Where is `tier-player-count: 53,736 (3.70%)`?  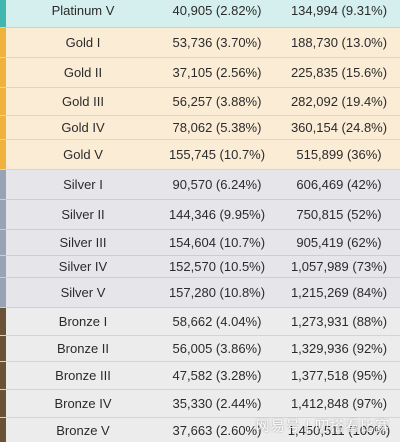 tier-player-count: 53,736 (3.70%) is located at coordinates (217, 42).